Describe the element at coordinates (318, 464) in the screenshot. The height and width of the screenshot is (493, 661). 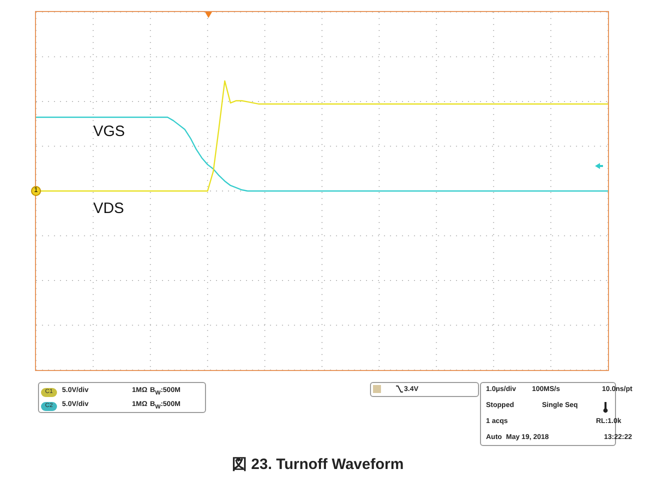
I see `caption: 図 23. Turnoff Waveform` at that location.